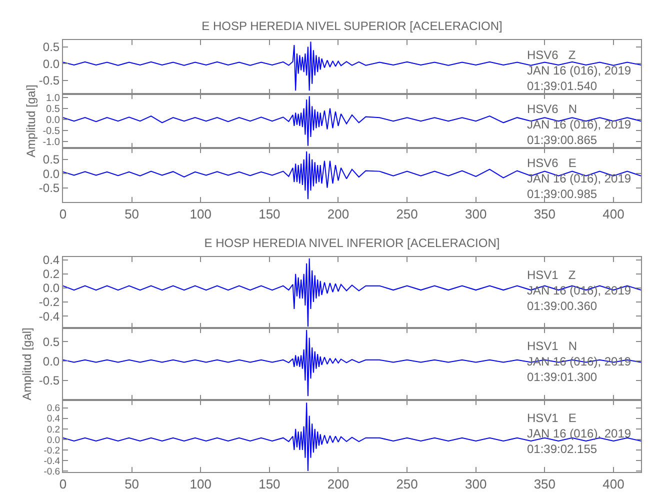 This screenshot has width=650, height=500. I want to click on annotation: HSV6 Z JAN 16 (016), 2019 01:39:01.540, so click(579, 71).